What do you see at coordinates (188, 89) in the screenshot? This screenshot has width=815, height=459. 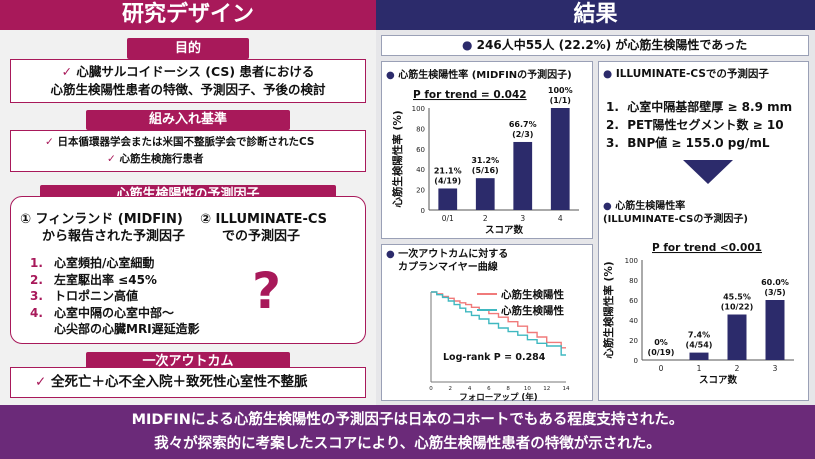 I see `aim-line2: 心筋生検陽性患者の特徴、予測因子、予後の検討` at bounding box center [188, 89].